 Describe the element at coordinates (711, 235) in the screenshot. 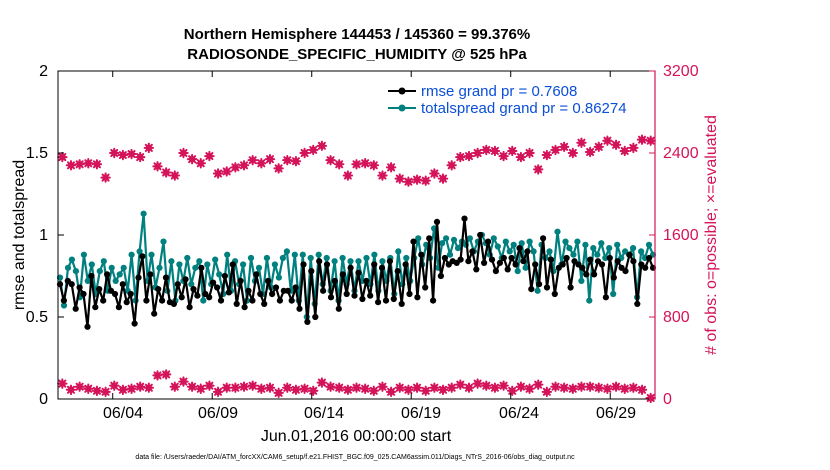

I see `y-right-axis-label: # of obs: o=possible; ×=evaluated` at that location.